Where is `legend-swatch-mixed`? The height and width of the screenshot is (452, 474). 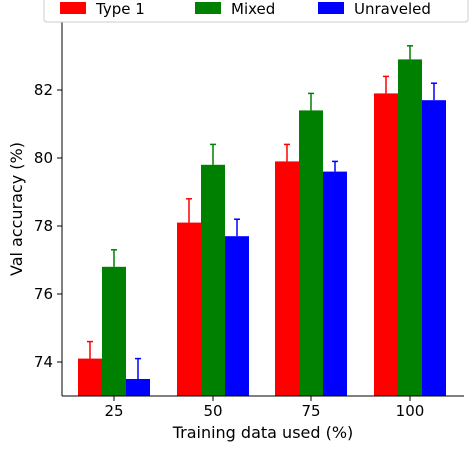 legend-swatch-mixed is located at coordinates (208, 8).